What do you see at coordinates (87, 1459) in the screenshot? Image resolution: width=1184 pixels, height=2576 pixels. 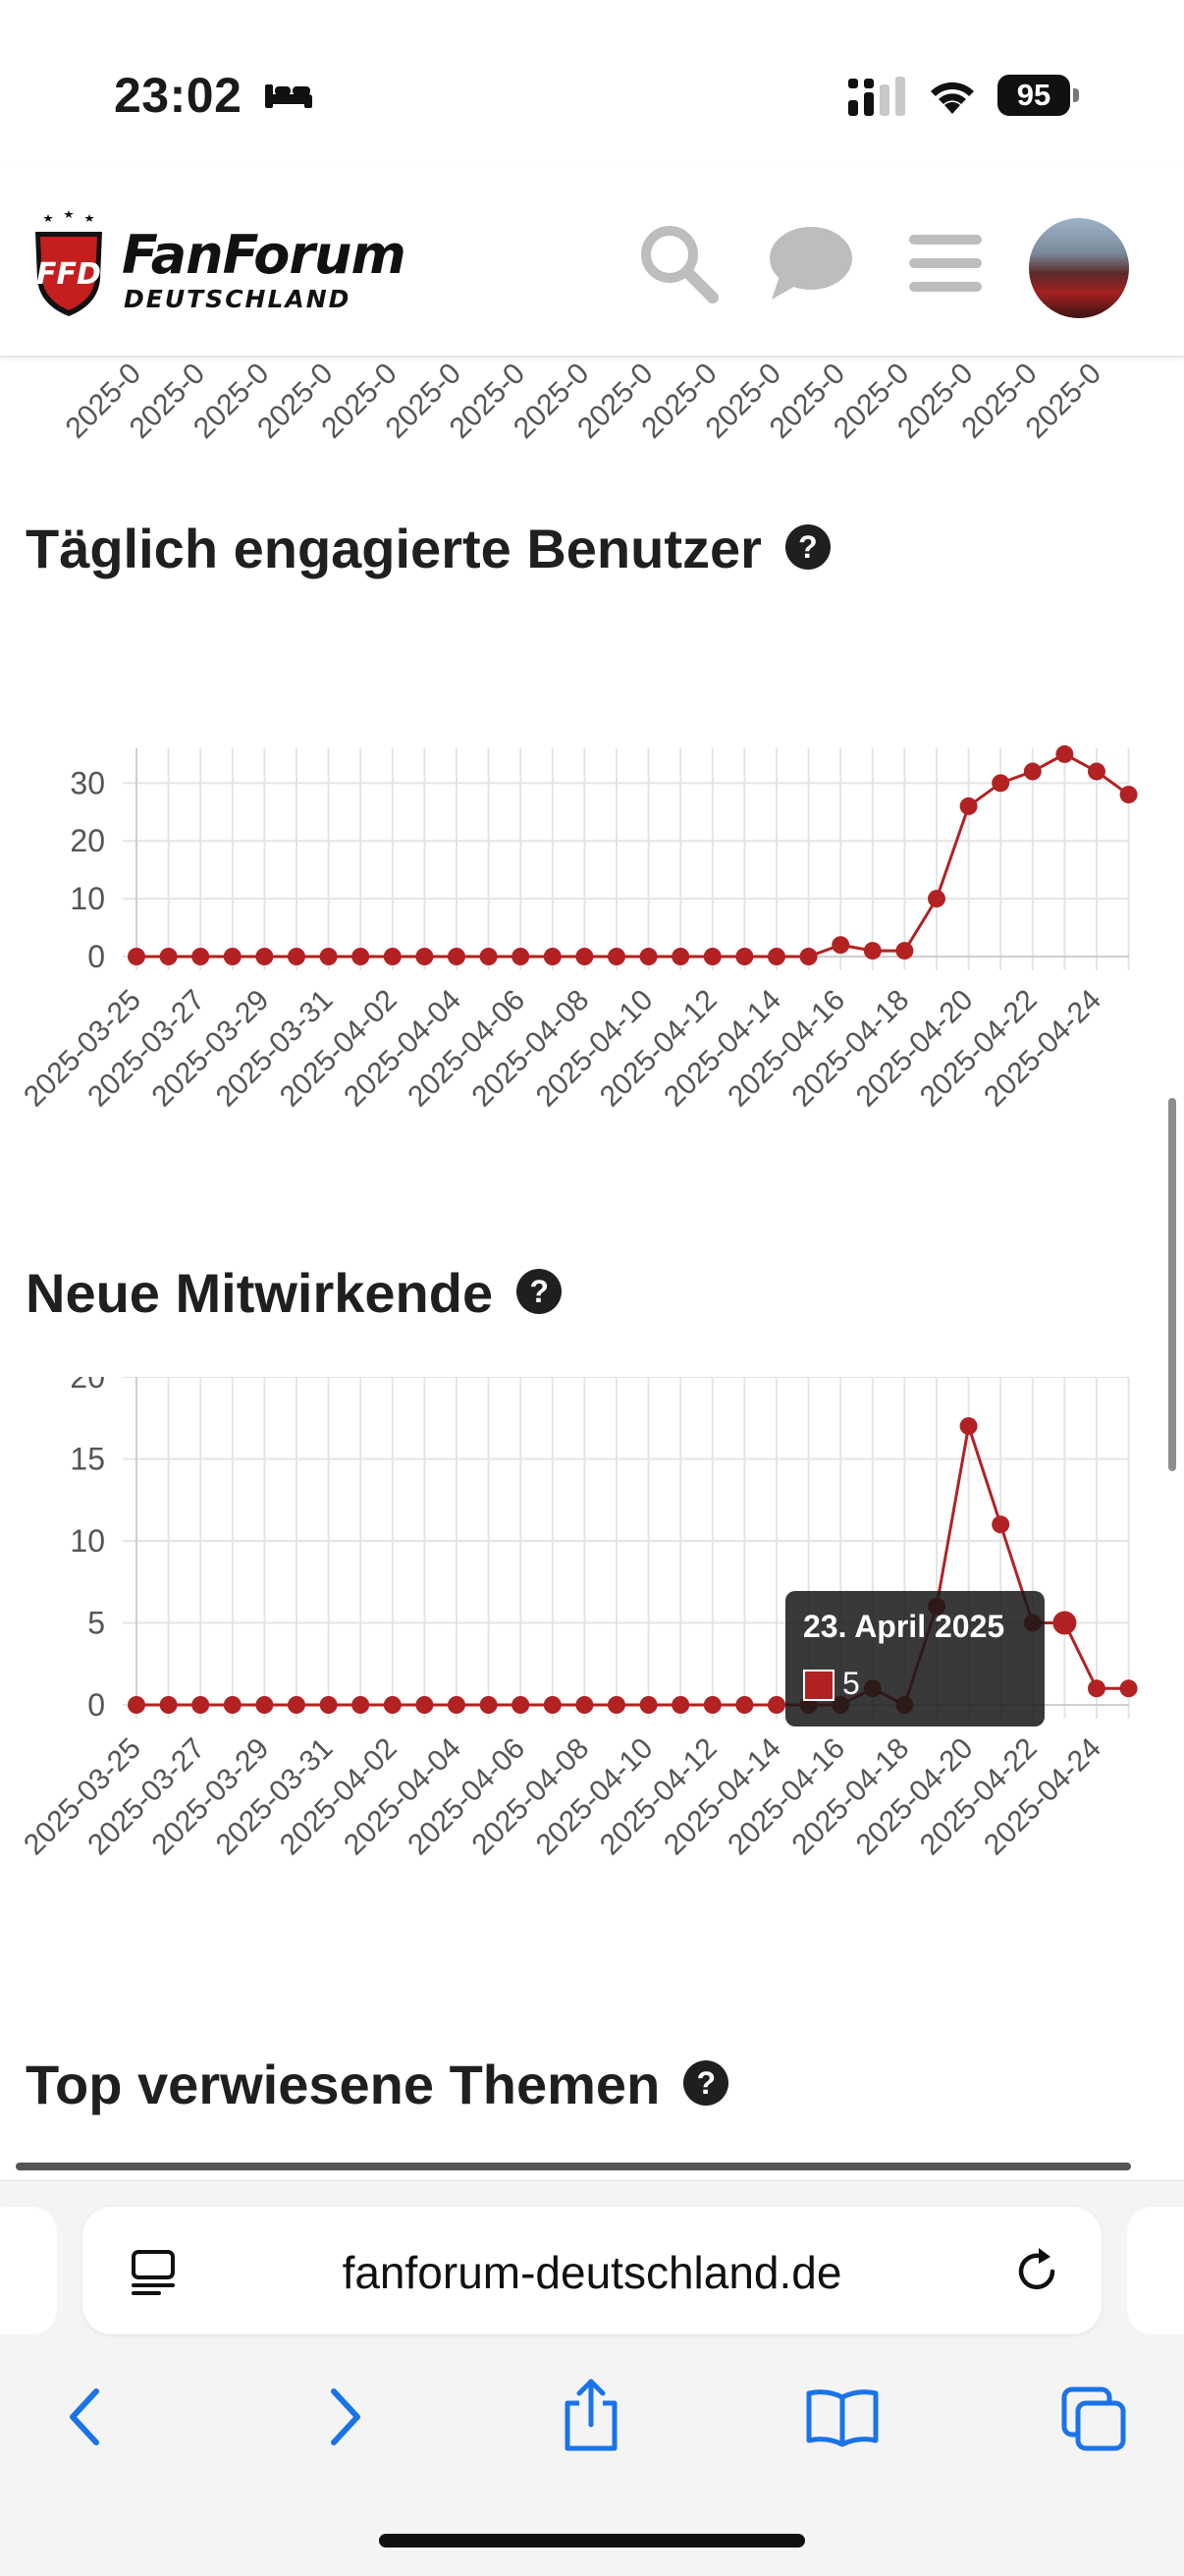 I see `y-tick-label: 15` at bounding box center [87, 1459].